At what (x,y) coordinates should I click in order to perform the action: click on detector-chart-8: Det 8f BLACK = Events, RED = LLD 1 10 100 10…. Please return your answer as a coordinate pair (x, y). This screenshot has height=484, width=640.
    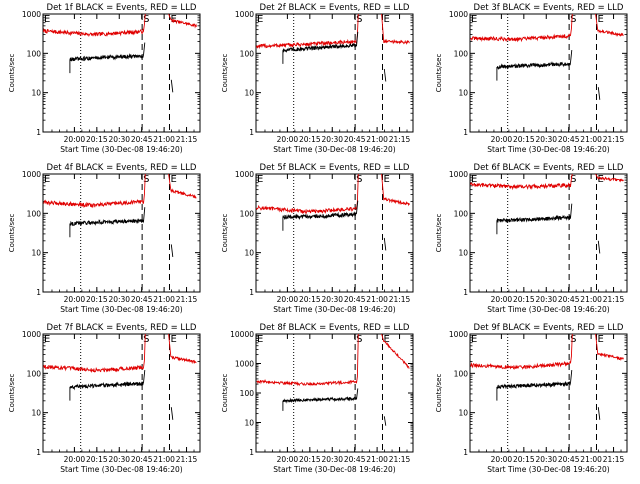
    Looking at the image, I should click on (317, 398).